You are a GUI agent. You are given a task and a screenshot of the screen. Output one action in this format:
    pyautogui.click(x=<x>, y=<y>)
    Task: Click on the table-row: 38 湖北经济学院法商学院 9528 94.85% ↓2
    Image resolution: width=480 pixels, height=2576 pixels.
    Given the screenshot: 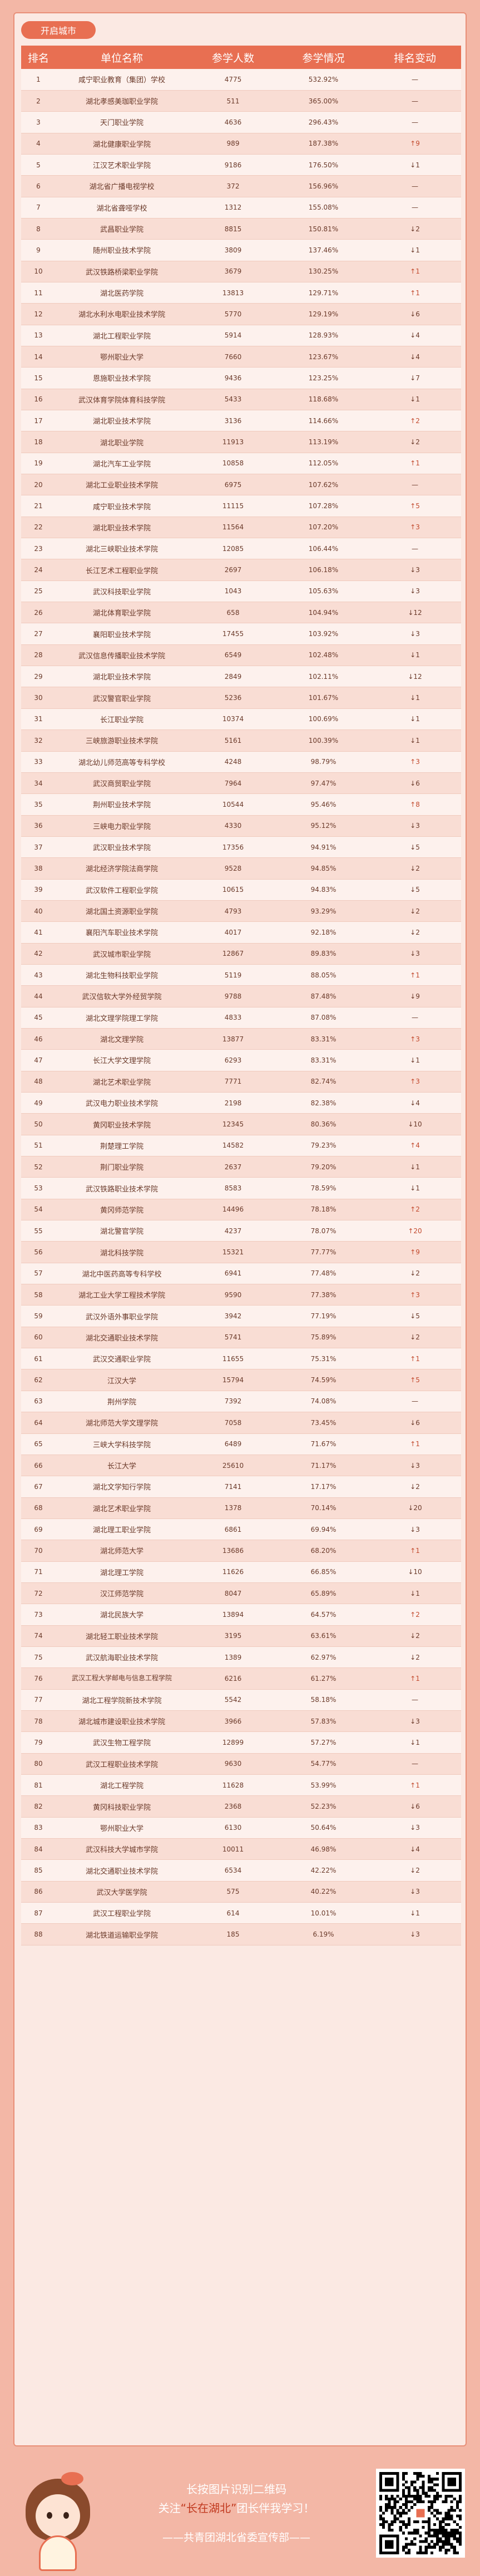 What is the action you would take?
    pyautogui.click(x=241, y=868)
    